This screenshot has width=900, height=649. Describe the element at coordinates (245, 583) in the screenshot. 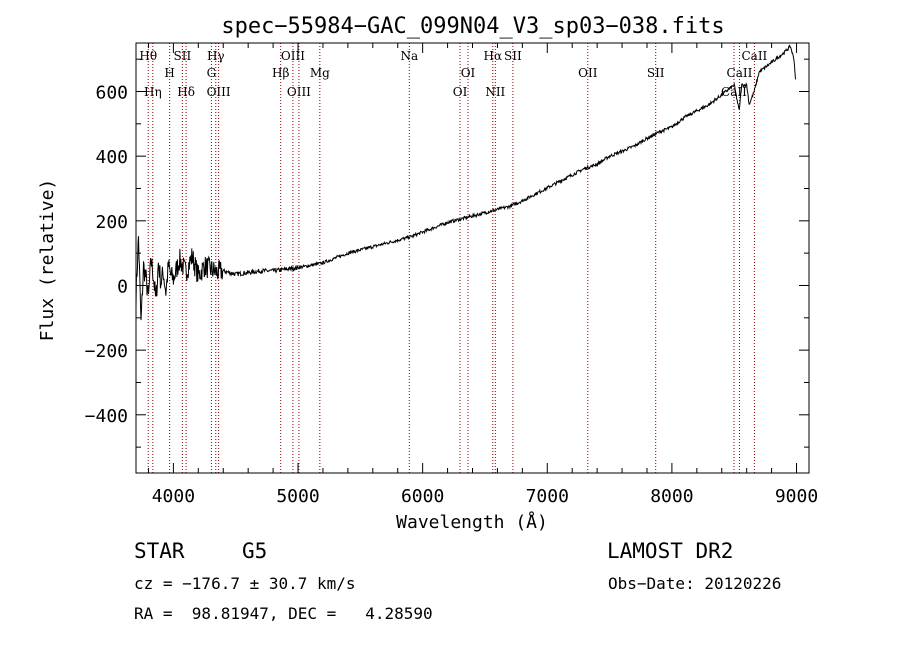

I see `redshift-velocity: cz = −176.7 ± 30.7 km/s` at that location.